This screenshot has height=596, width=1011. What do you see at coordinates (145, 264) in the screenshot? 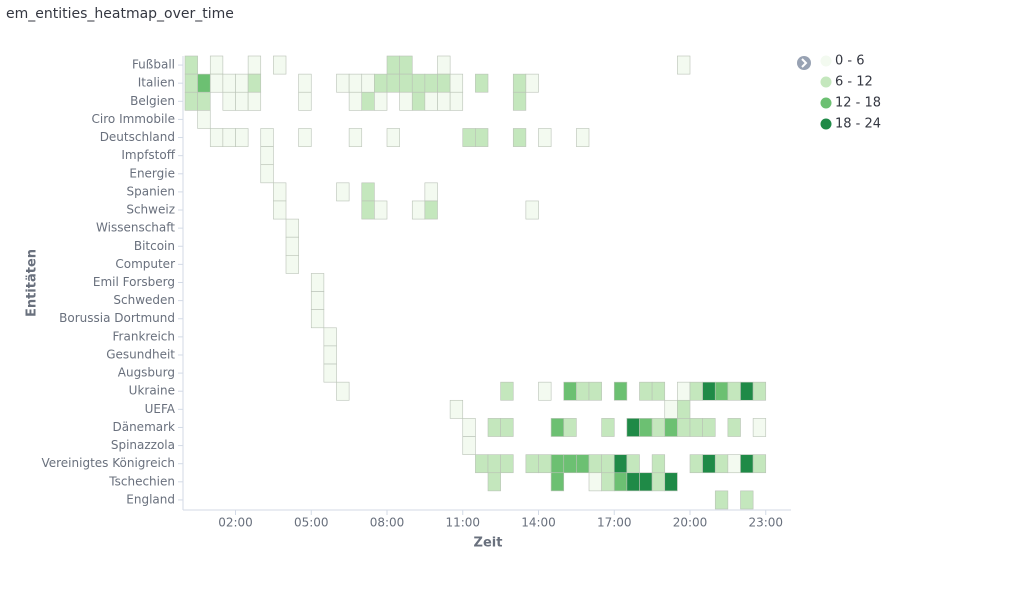
I see `y-tick-label: Computer` at bounding box center [145, 264].